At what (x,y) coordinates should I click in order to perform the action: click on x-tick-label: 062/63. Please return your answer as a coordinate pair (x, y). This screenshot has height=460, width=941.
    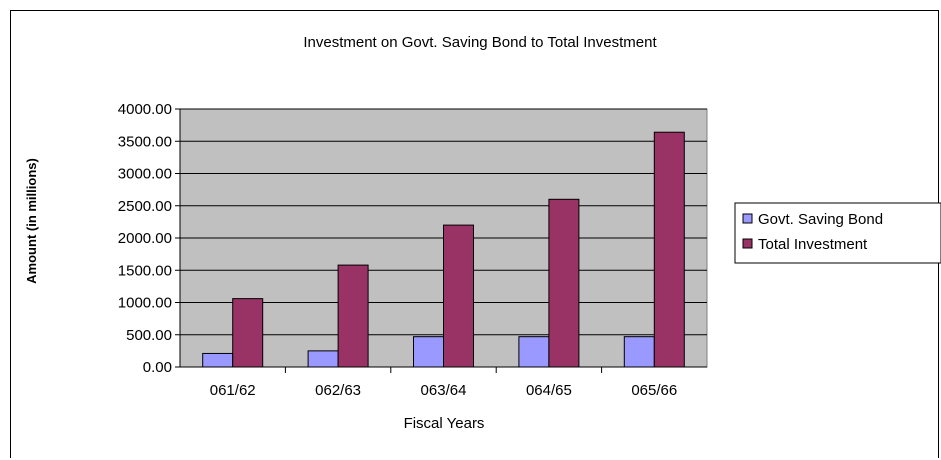
    Looking at the image, I should click on (338, 390).